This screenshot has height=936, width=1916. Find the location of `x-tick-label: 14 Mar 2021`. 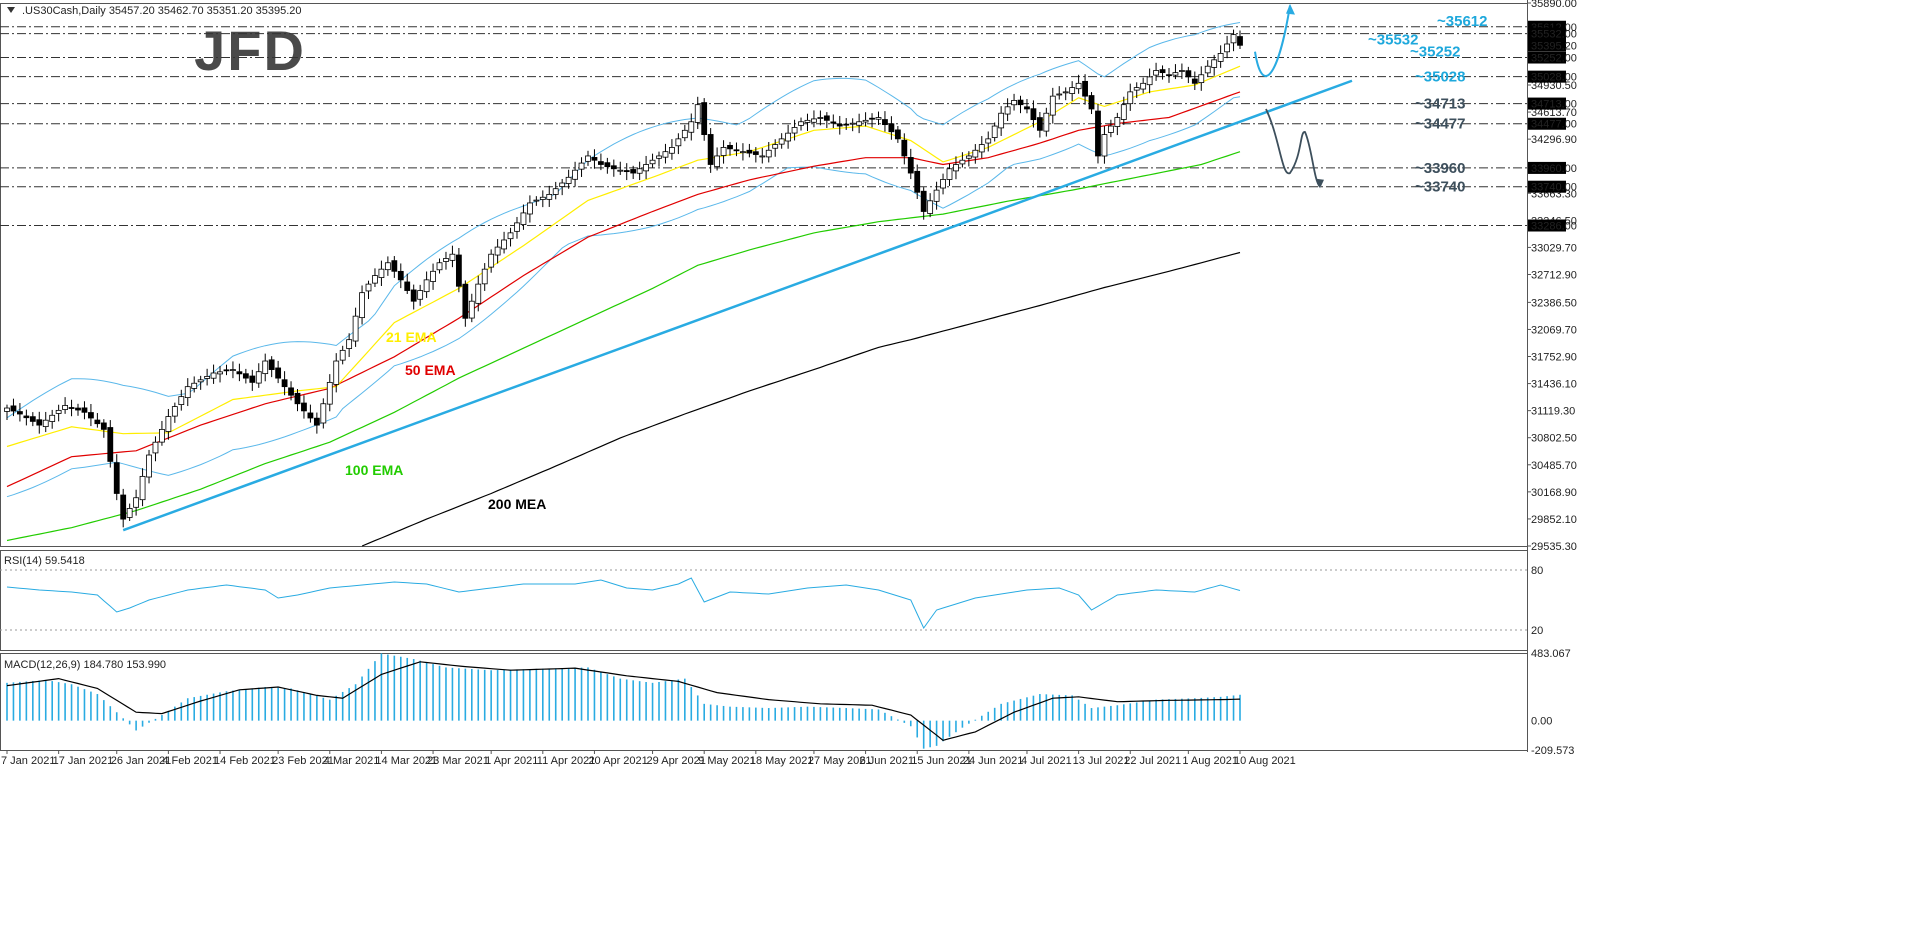

x-tick-label: 14 Mar 2021 is located at coordinates (406, 761).